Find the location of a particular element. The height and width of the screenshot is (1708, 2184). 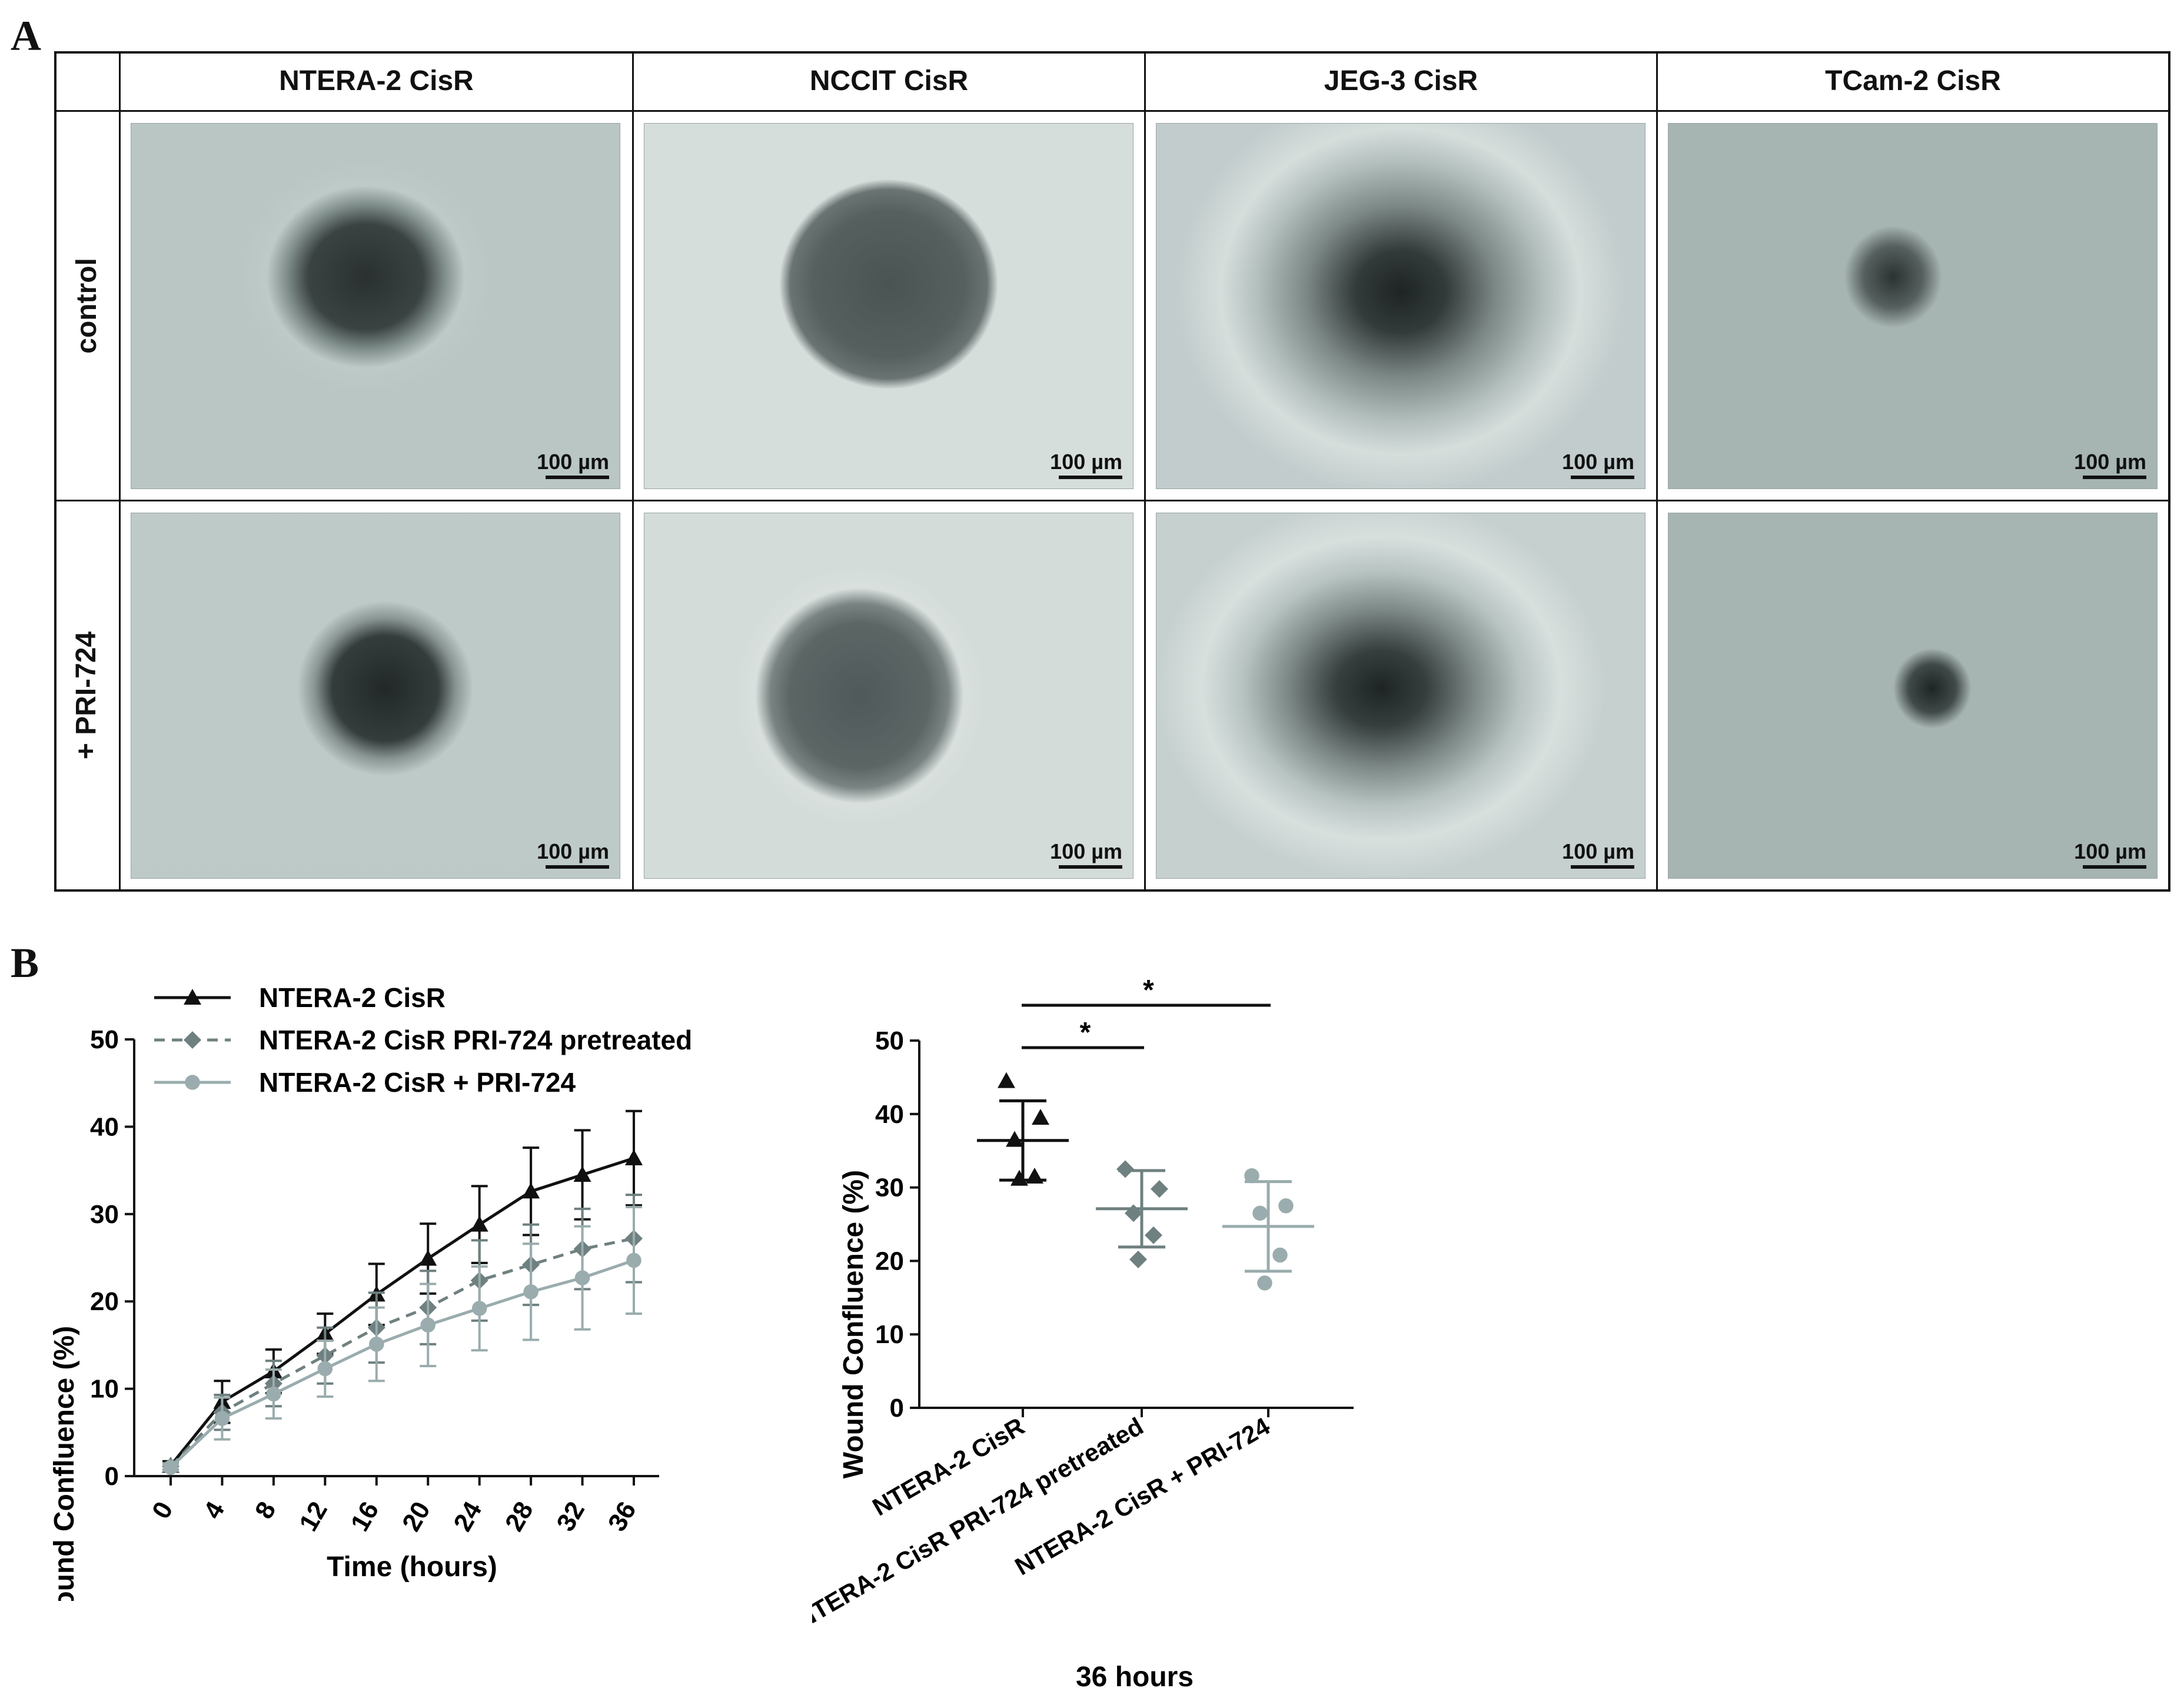

micrograph-nccit-pri724: 100 µm is located at coordinates (889, 696).